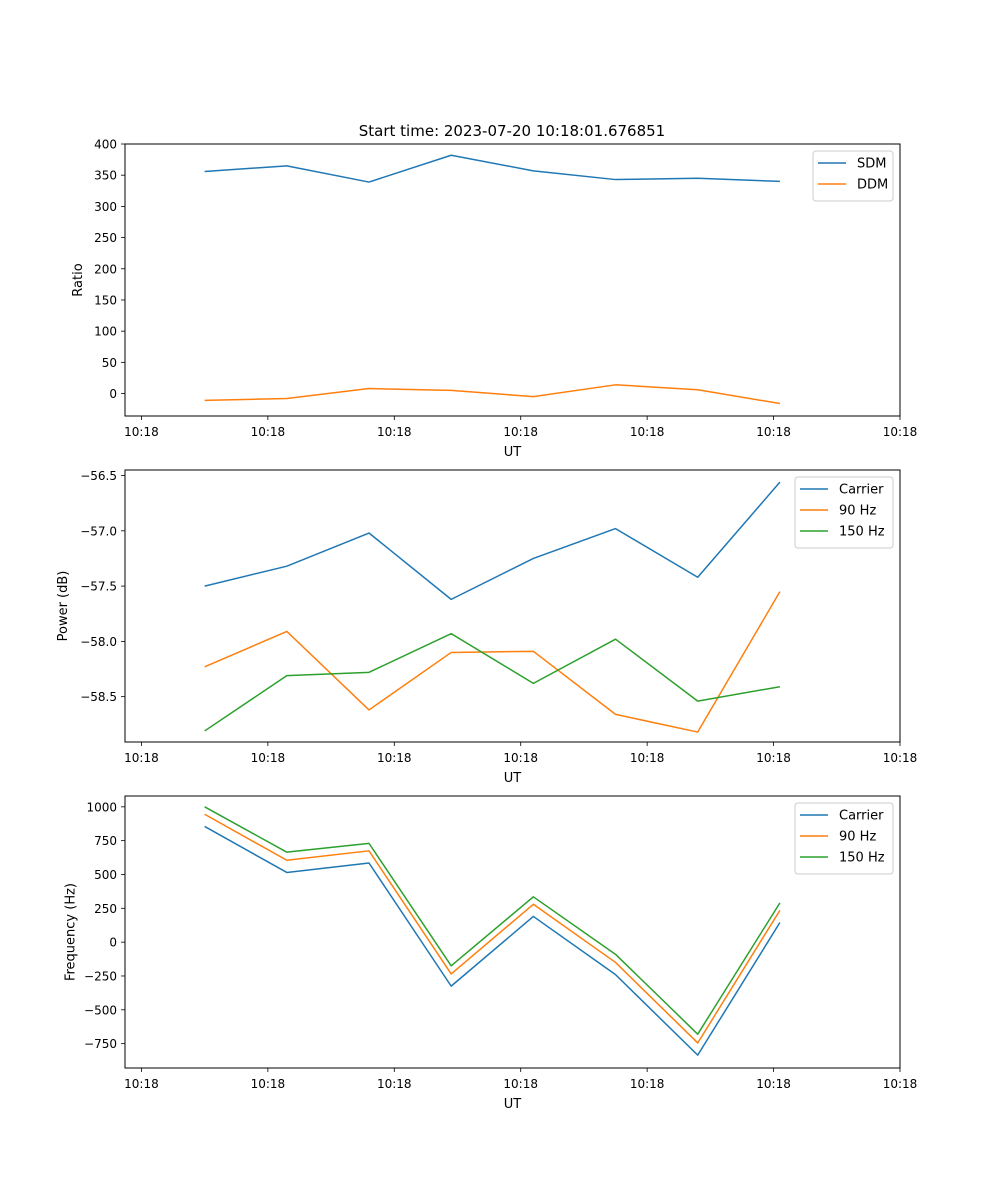  Describe the element at coordinates (98, 642) in the screenshot. I see `y-tick-label: −58.0` at that location.